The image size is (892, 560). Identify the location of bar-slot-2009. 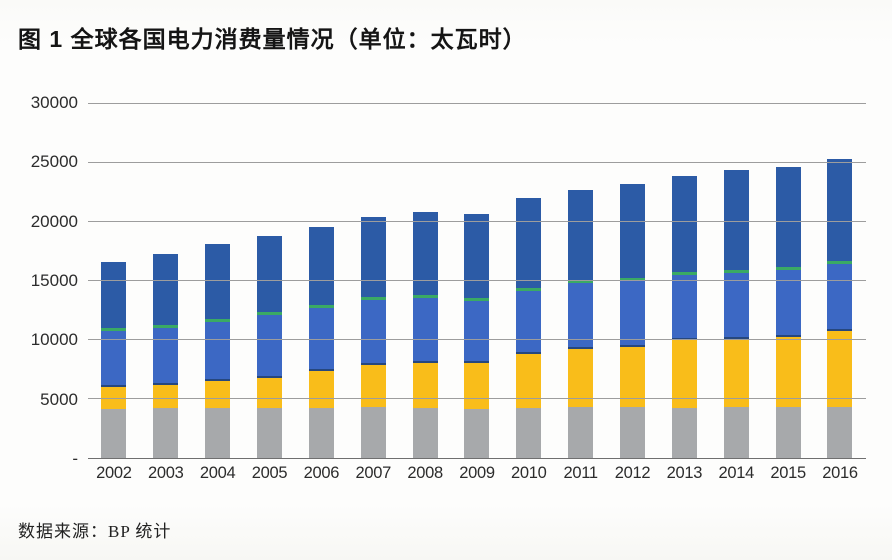
(477, 280).